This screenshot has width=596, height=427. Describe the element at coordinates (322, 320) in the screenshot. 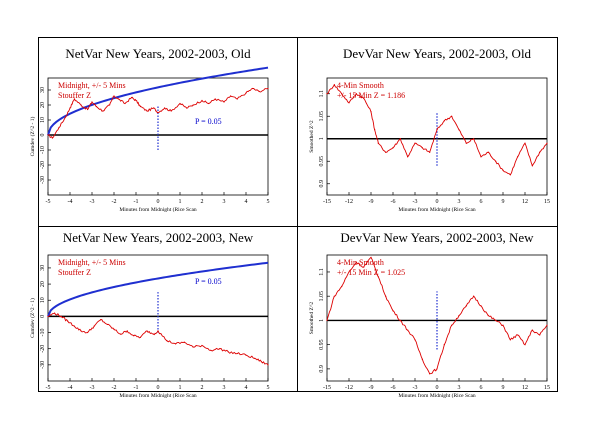

I see `y-tick-label: 1` at that location.